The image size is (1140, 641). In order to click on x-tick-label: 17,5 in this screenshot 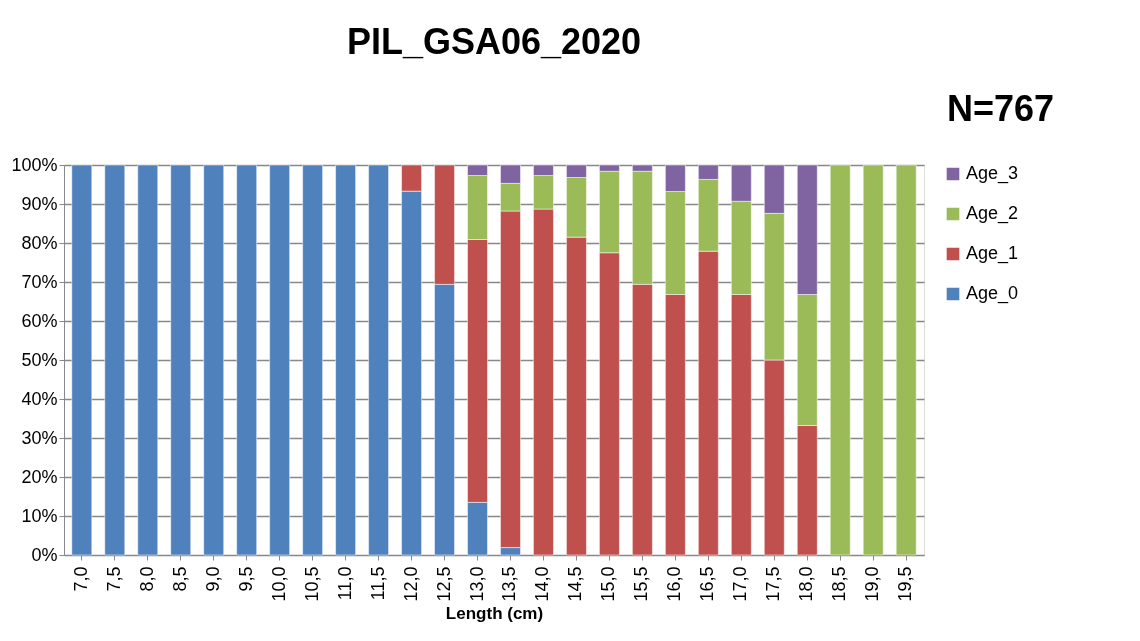, I will do `click(773, 584)`.